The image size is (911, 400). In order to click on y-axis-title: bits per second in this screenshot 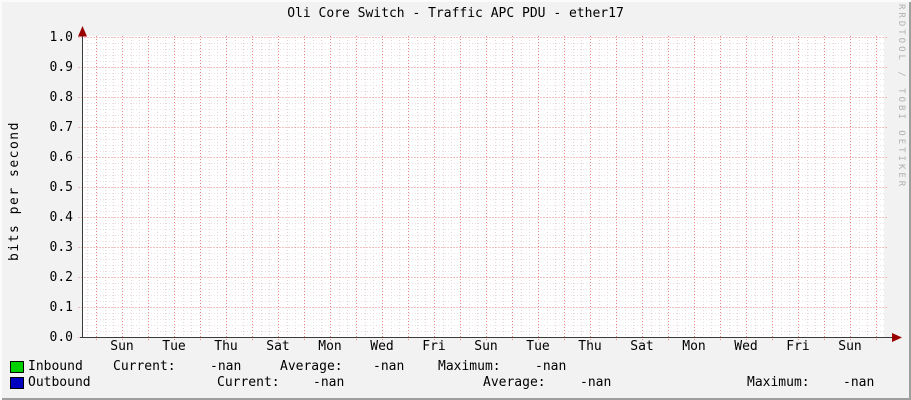, I will do `click(14, 191)`.